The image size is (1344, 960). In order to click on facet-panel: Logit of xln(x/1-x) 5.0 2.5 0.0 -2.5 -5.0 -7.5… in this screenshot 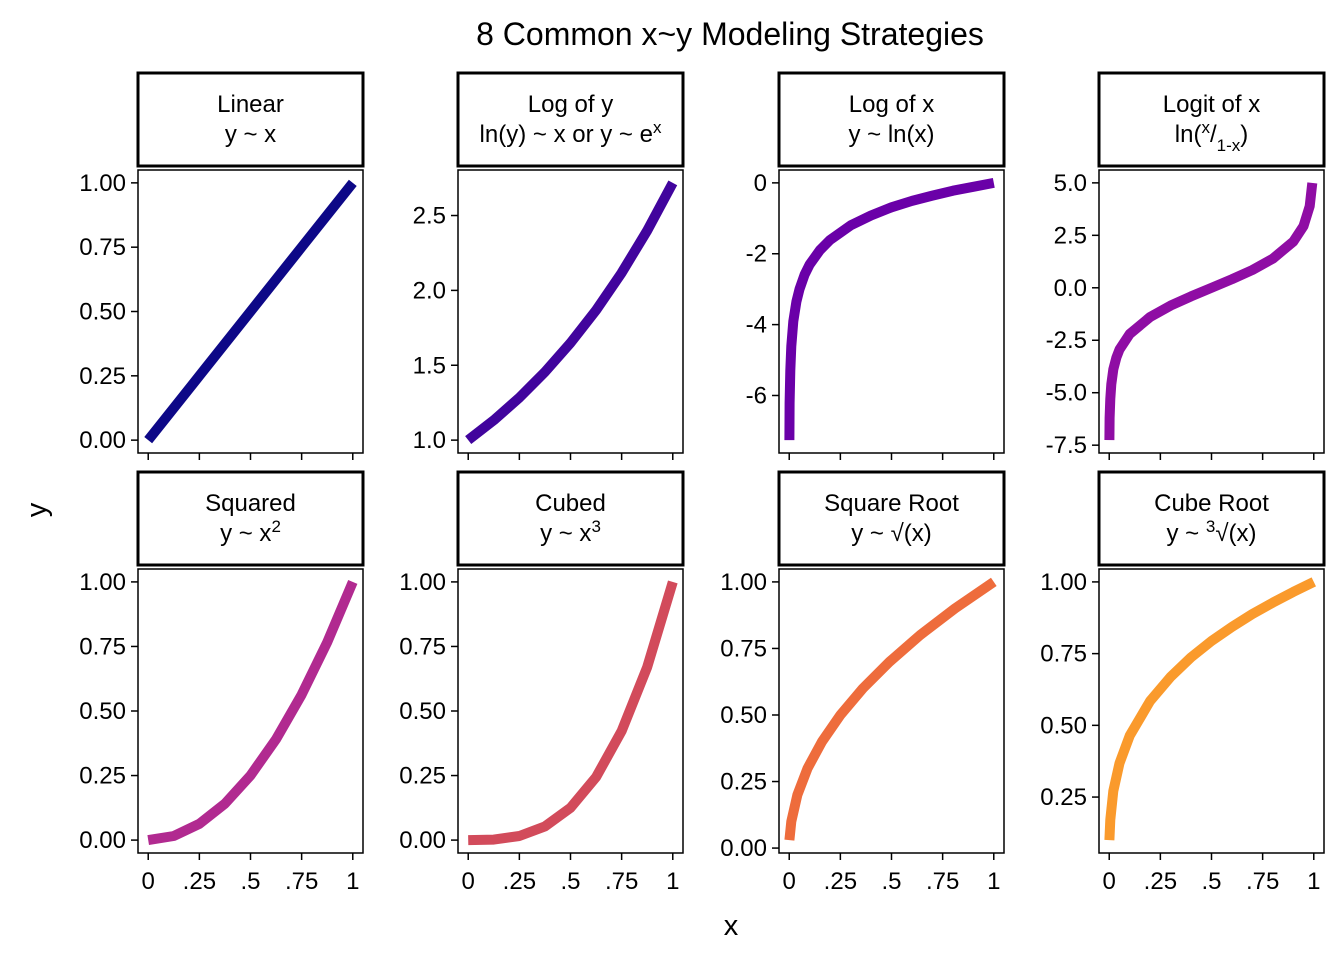, I will do `click(1186, 283)`.